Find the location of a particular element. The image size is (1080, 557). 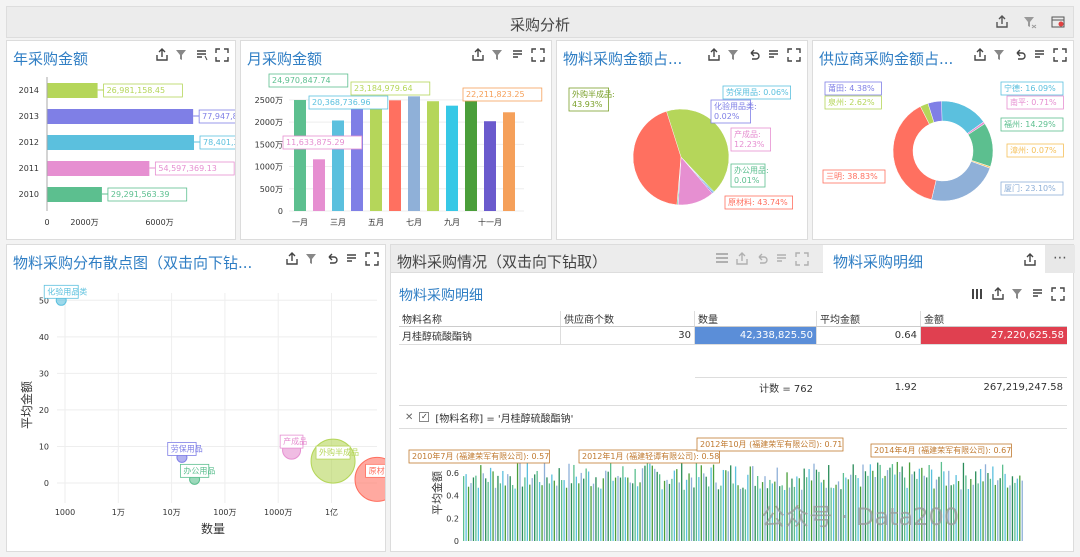

y-tick: 0.4 is located at coordinates (452, 496).